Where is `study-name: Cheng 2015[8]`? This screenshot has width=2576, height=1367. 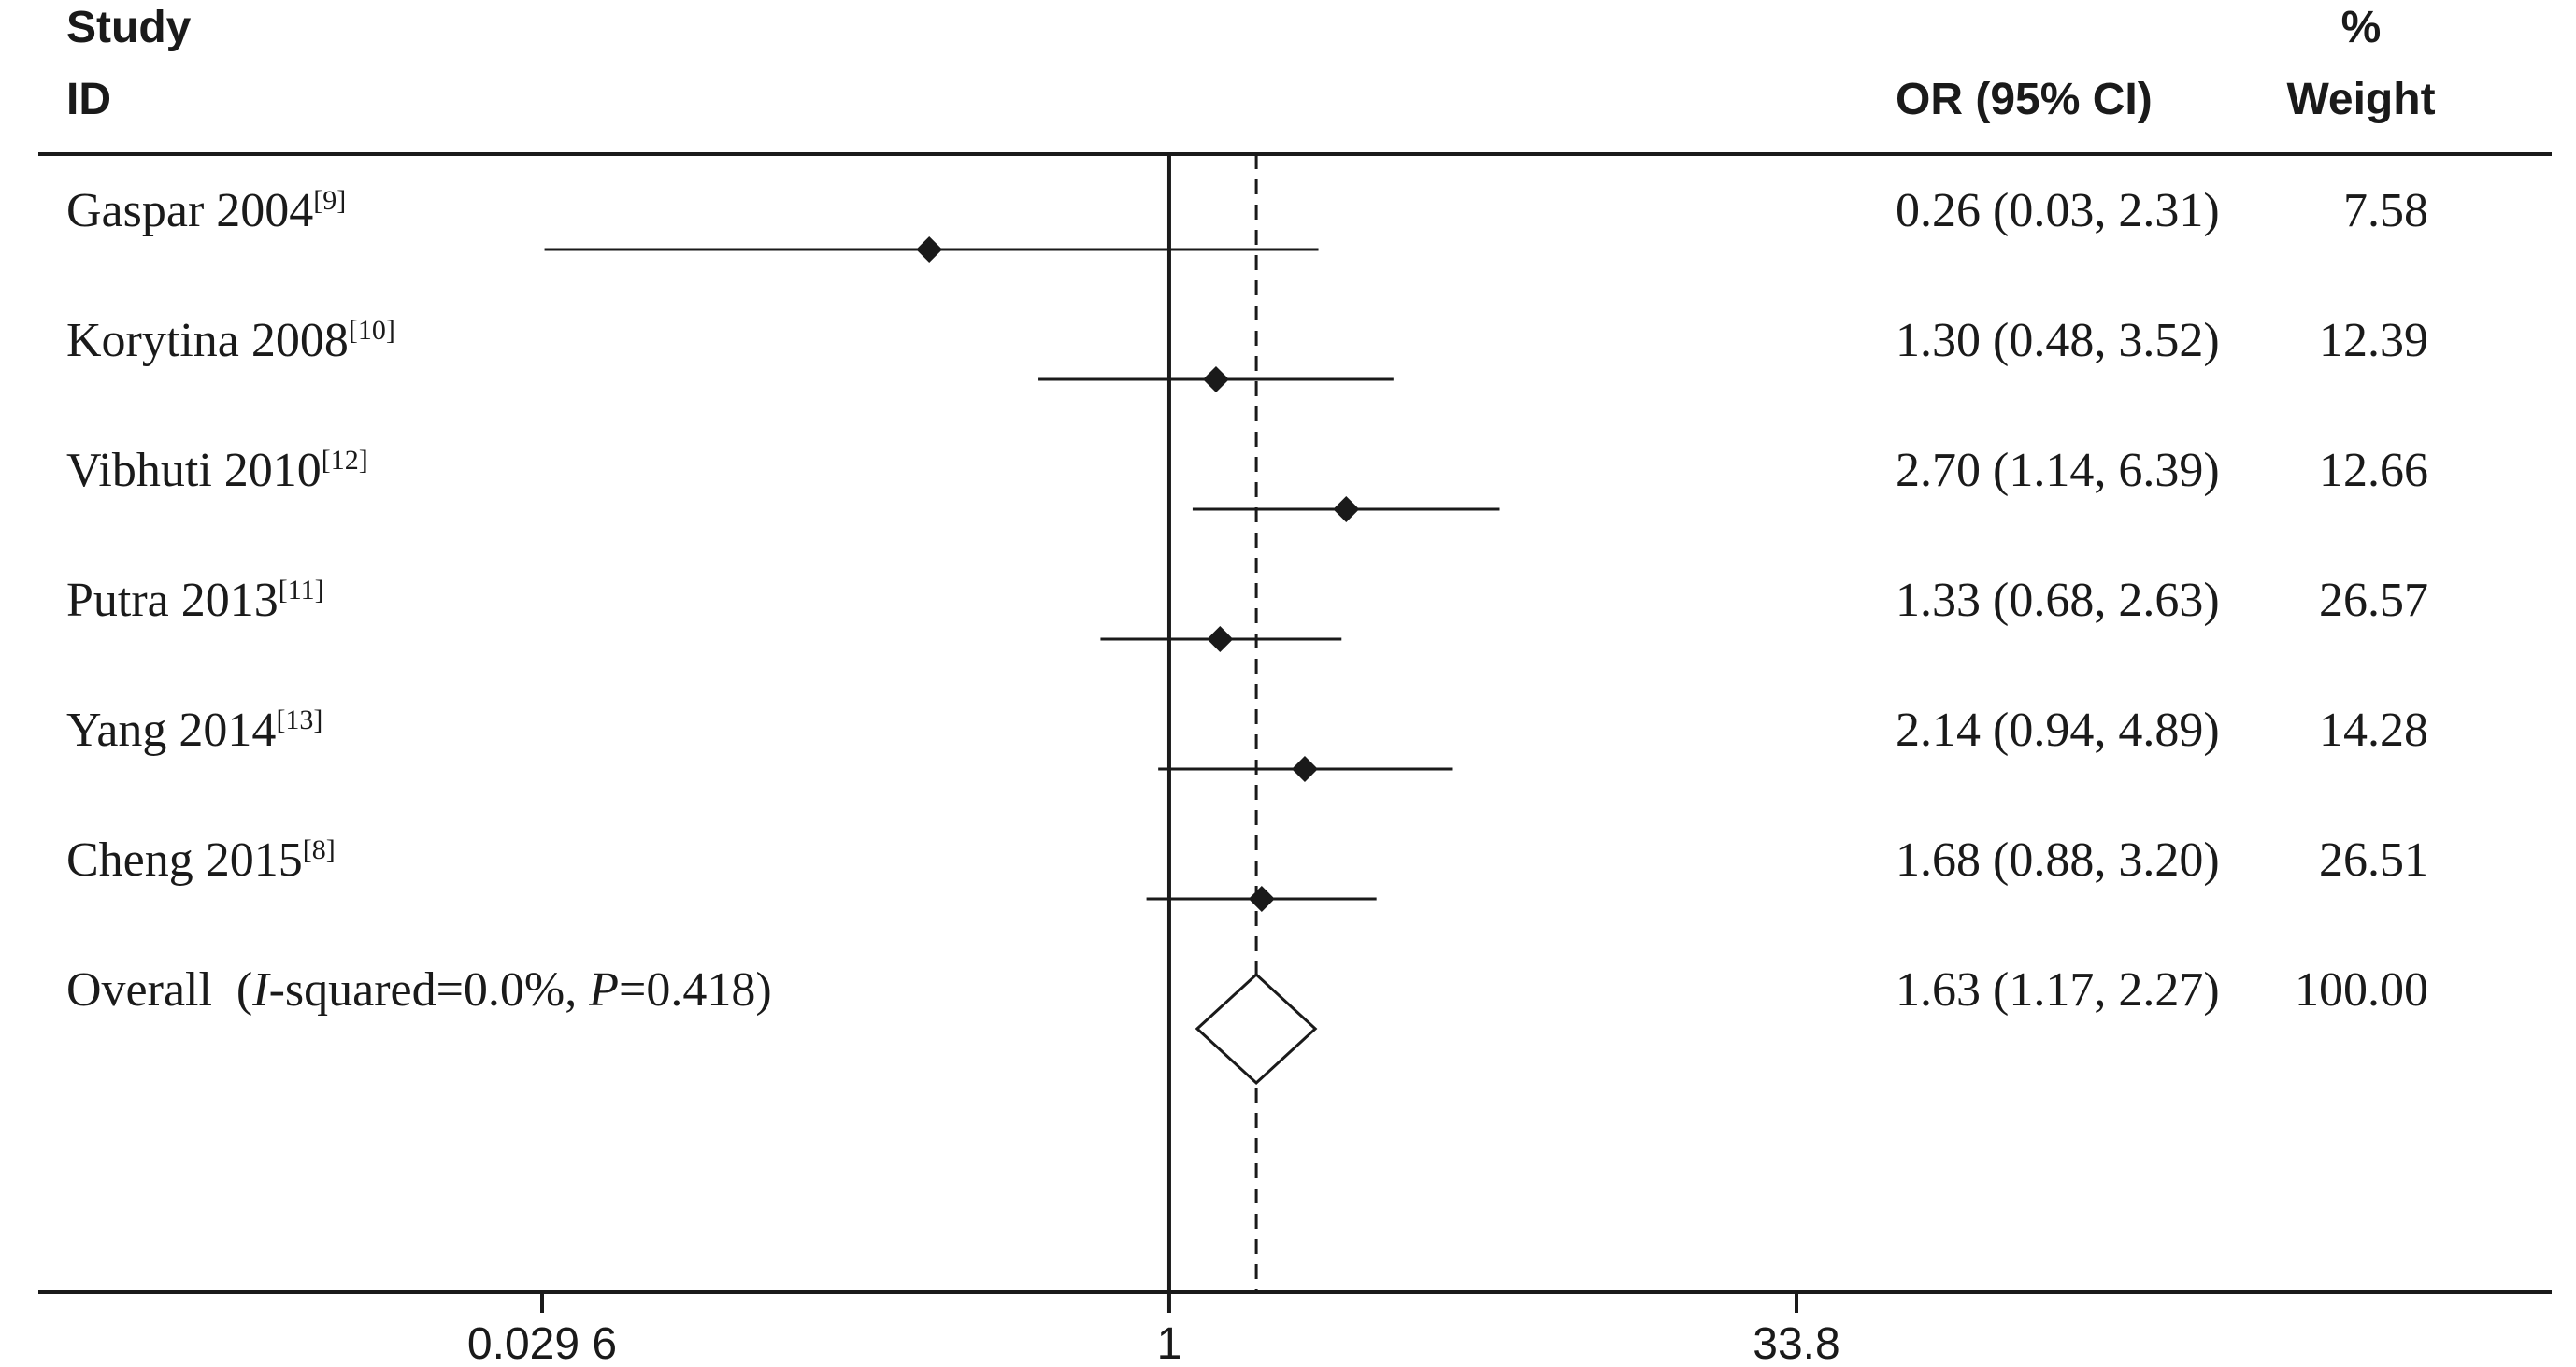
study-name: Cheng 2015[8] is located at coordinates (201, 860).